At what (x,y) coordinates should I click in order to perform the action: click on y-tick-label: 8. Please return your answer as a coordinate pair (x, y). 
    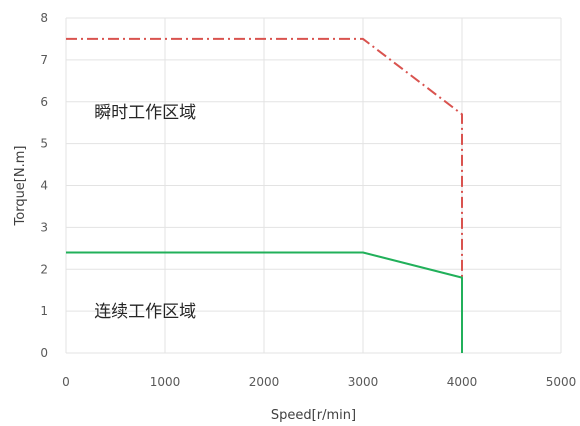
    Looking at the image, I should click on (44, 18).